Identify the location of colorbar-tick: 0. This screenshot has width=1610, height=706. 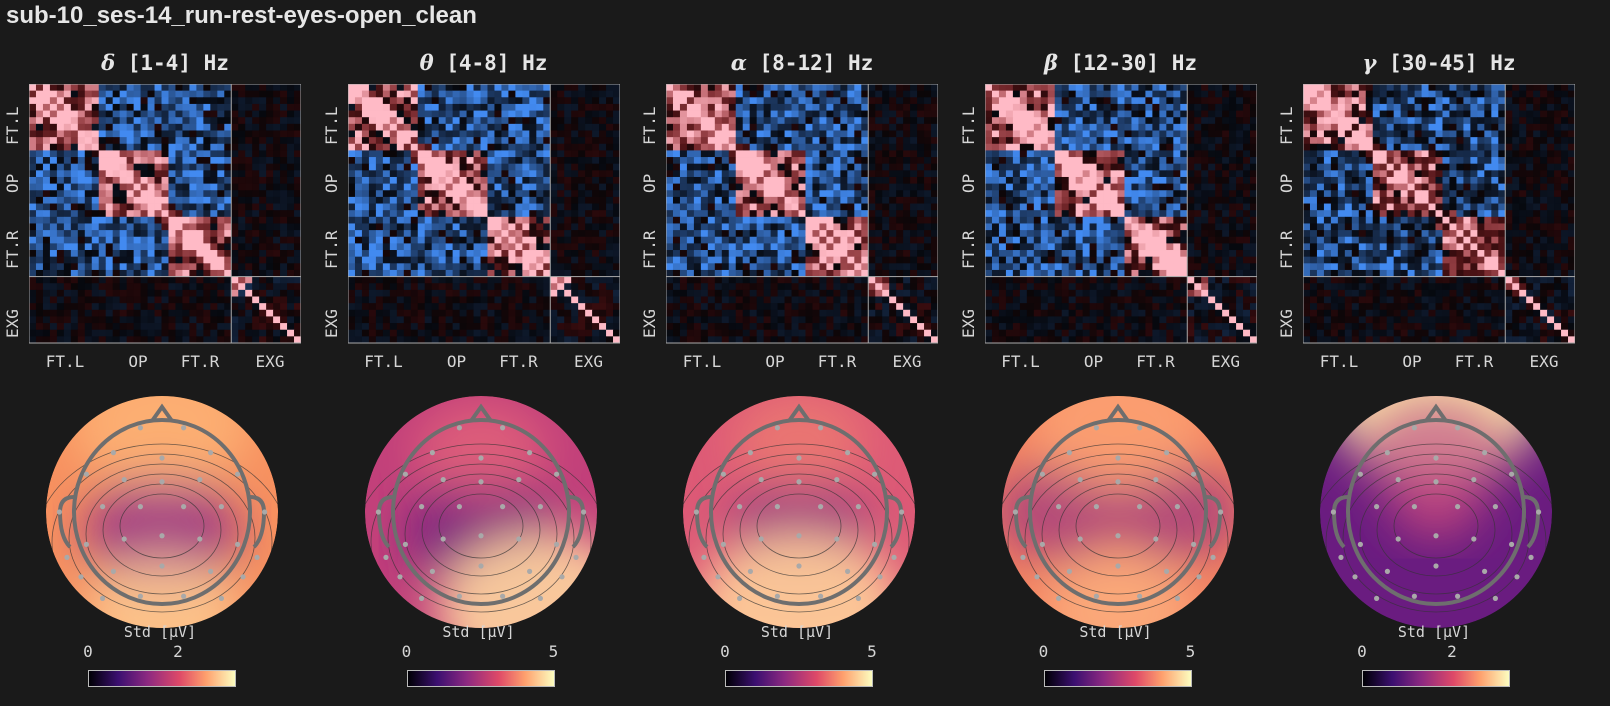
(88, 651).